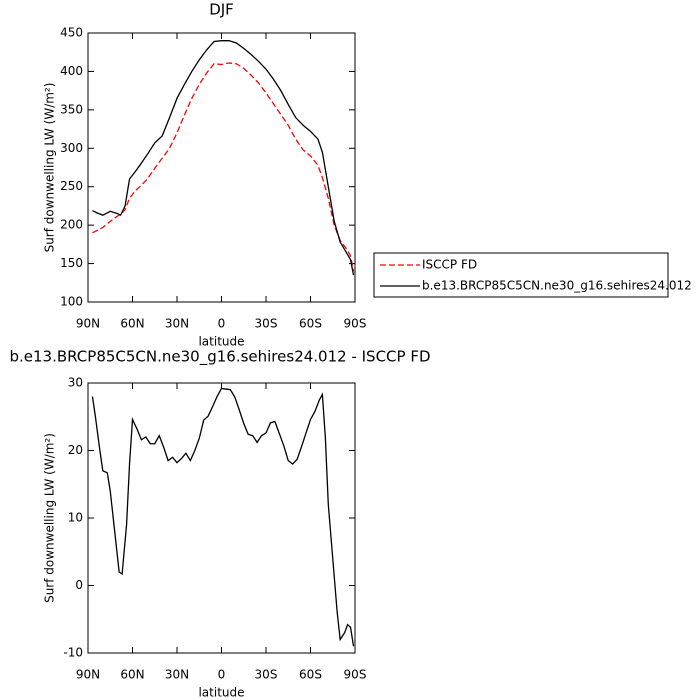 This screenshot has height=700, width=700. I want to click on legend-box, so click(521, 275).